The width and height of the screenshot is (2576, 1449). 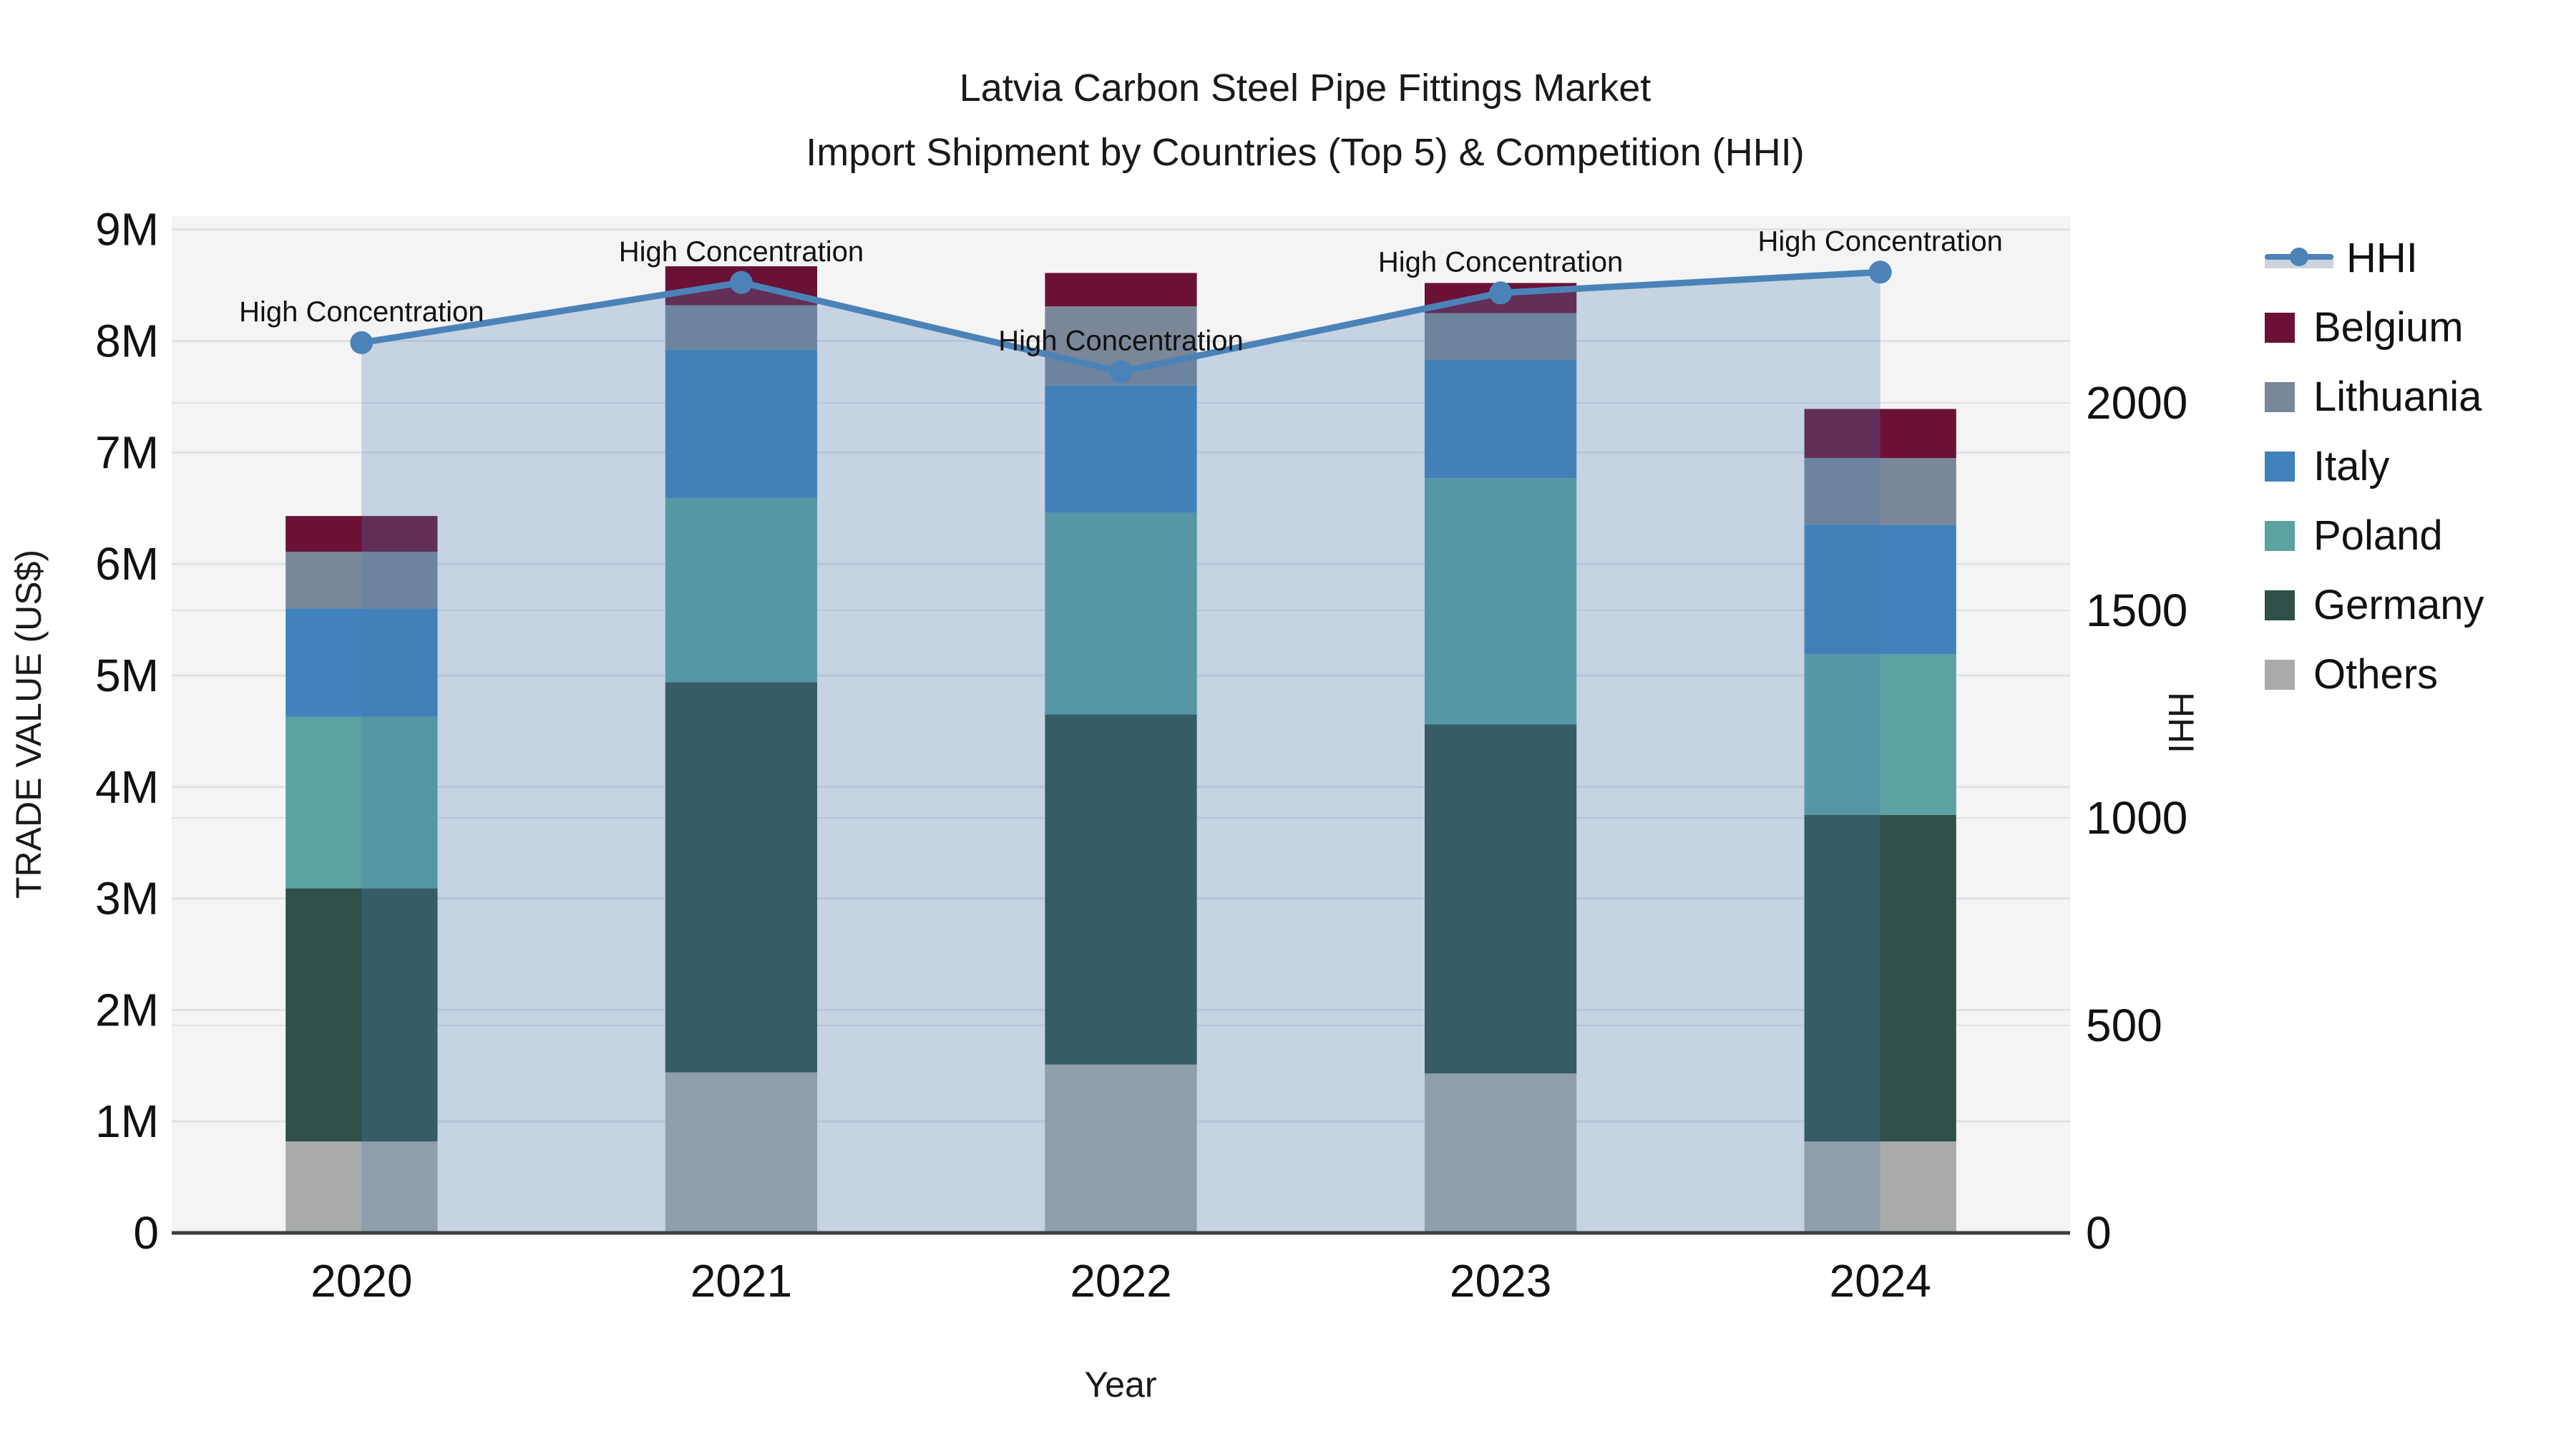 I want to click on x-axis-tick-label: 2024, so click(x=1881, y=1281).